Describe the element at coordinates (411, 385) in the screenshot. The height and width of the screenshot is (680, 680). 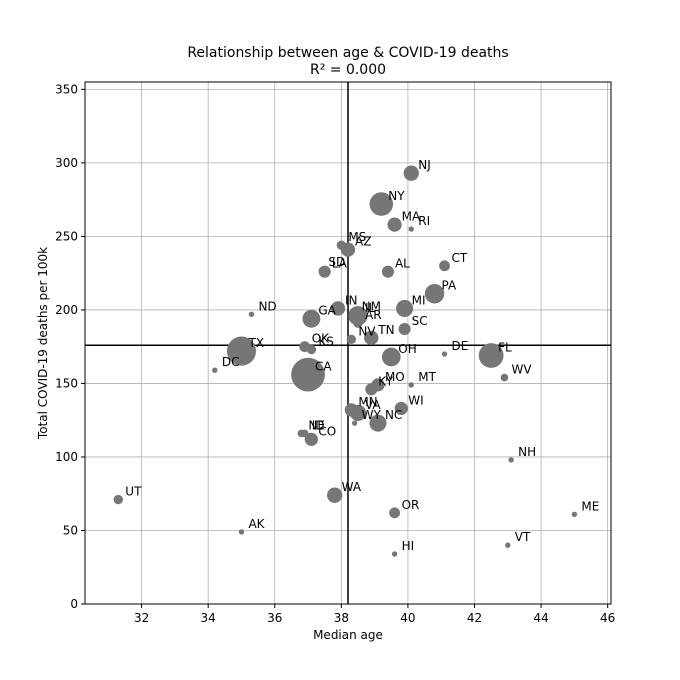
I see `point-mt` at that location.